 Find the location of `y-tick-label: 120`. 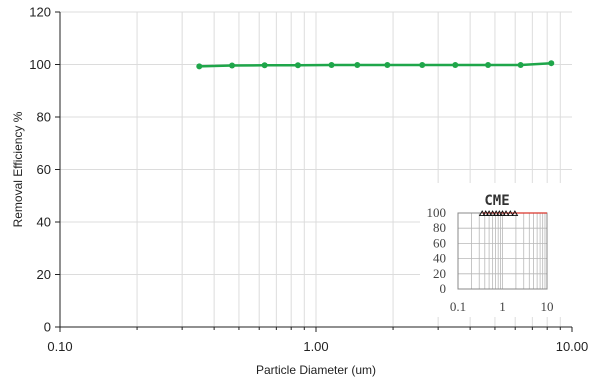

y-tick-label: 120 is located at coordinates (40, 12).